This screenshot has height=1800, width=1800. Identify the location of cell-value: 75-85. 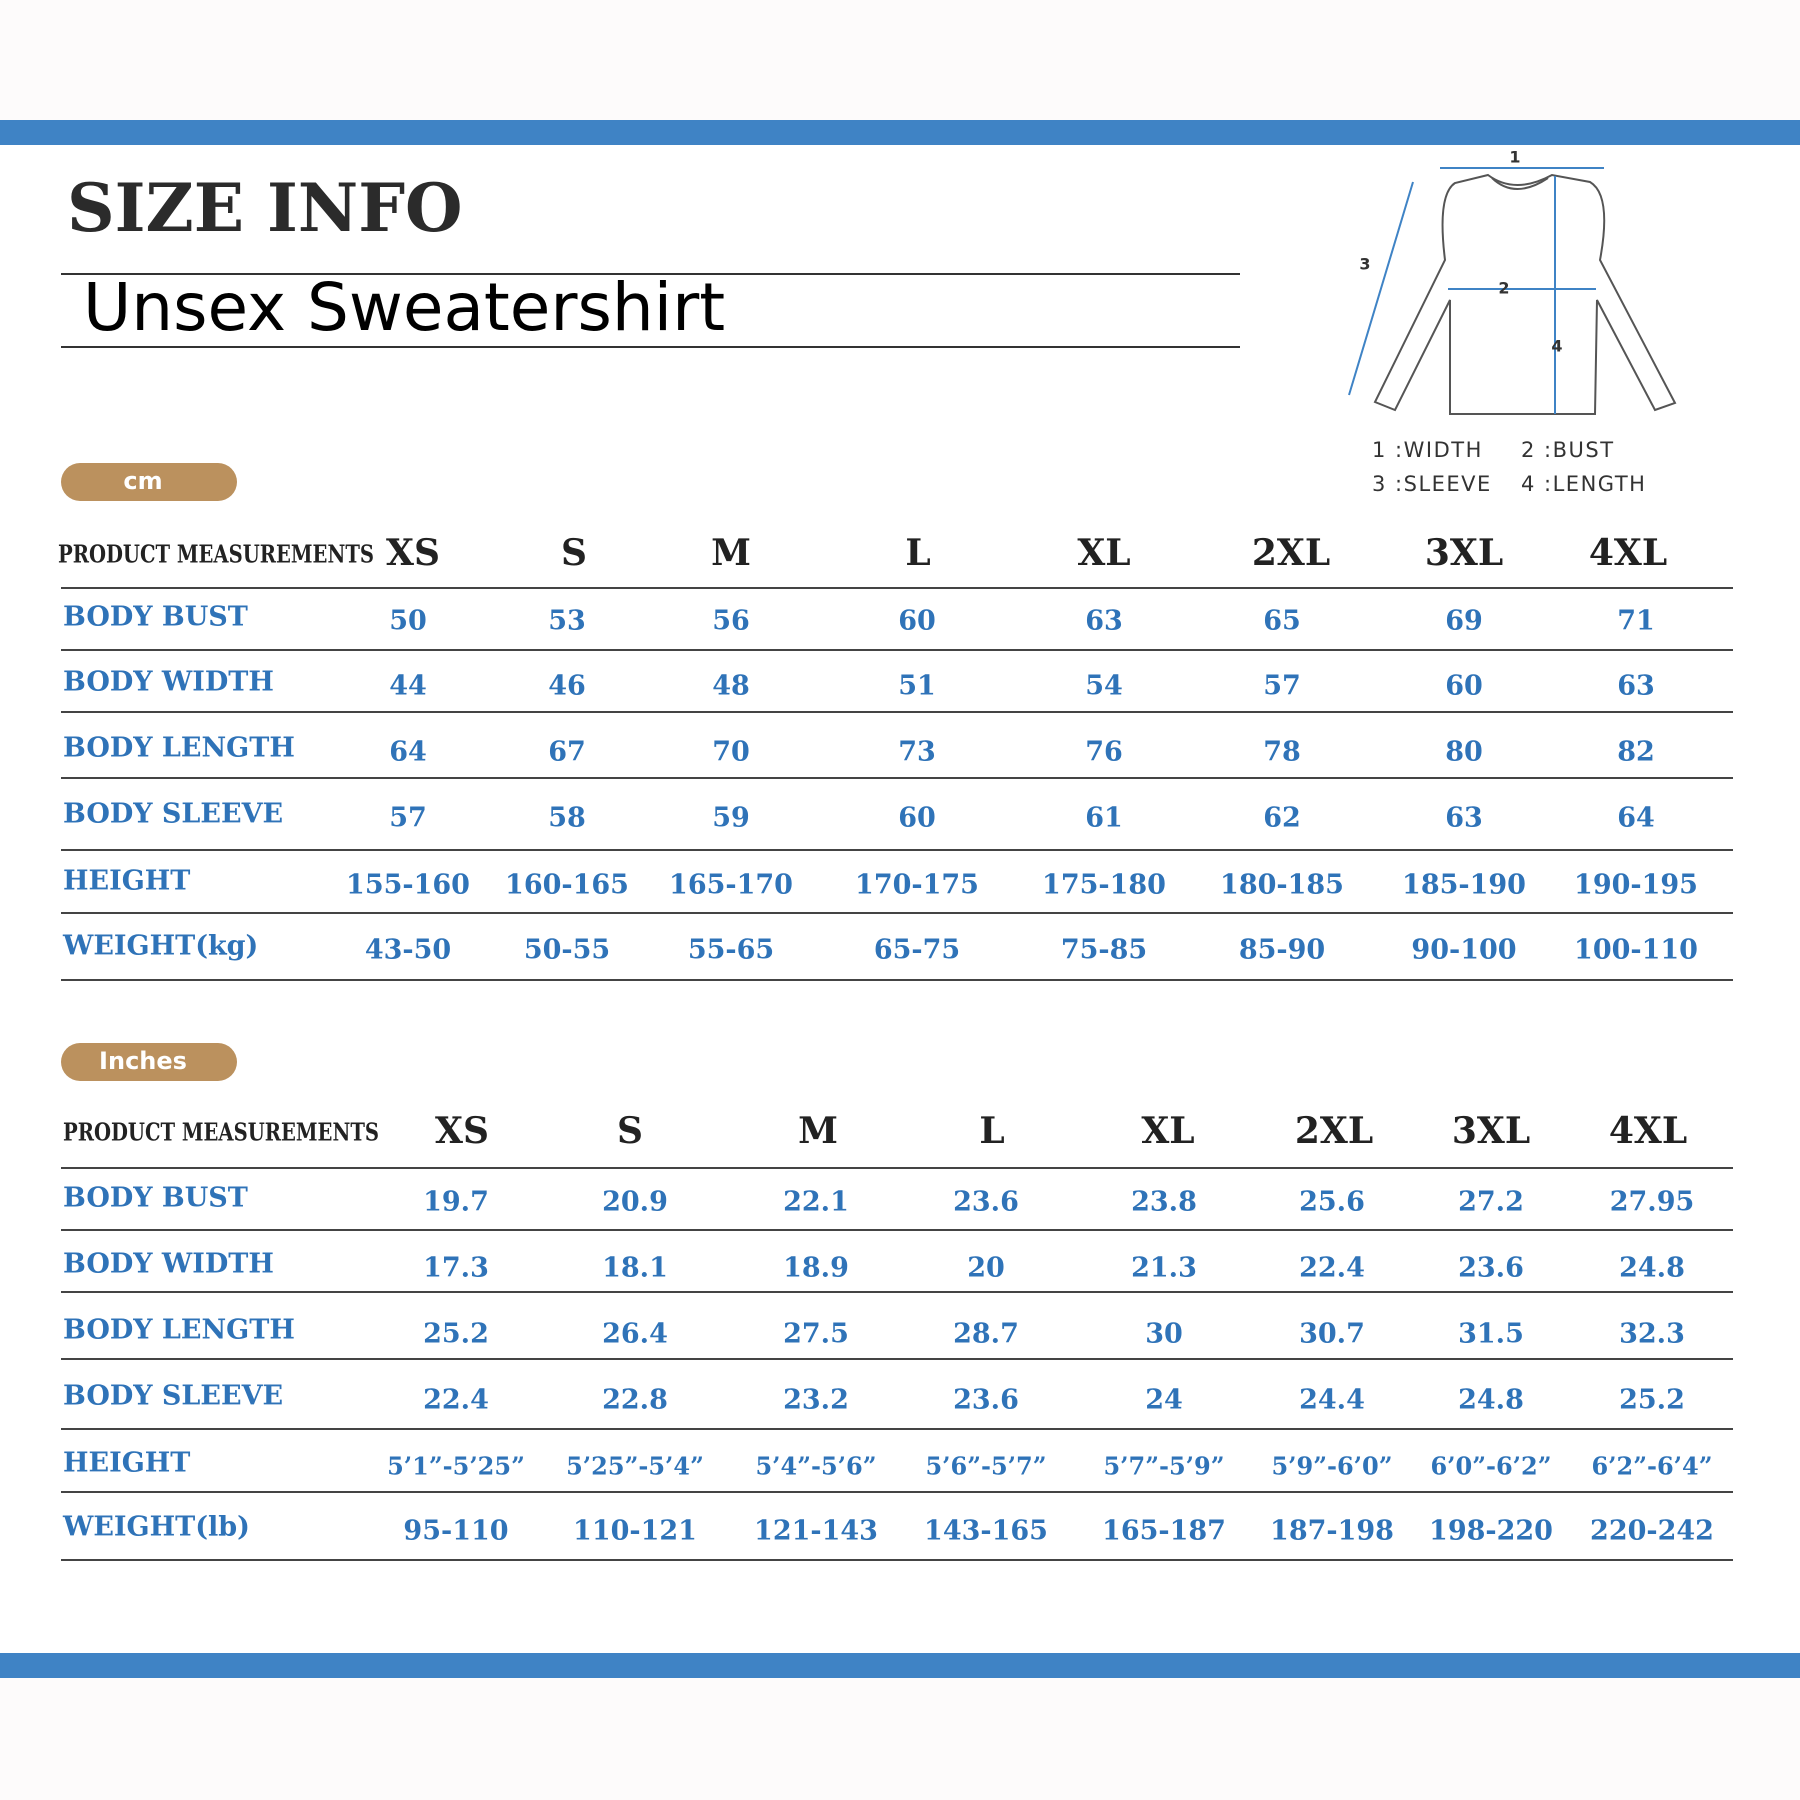
(1104, 950).